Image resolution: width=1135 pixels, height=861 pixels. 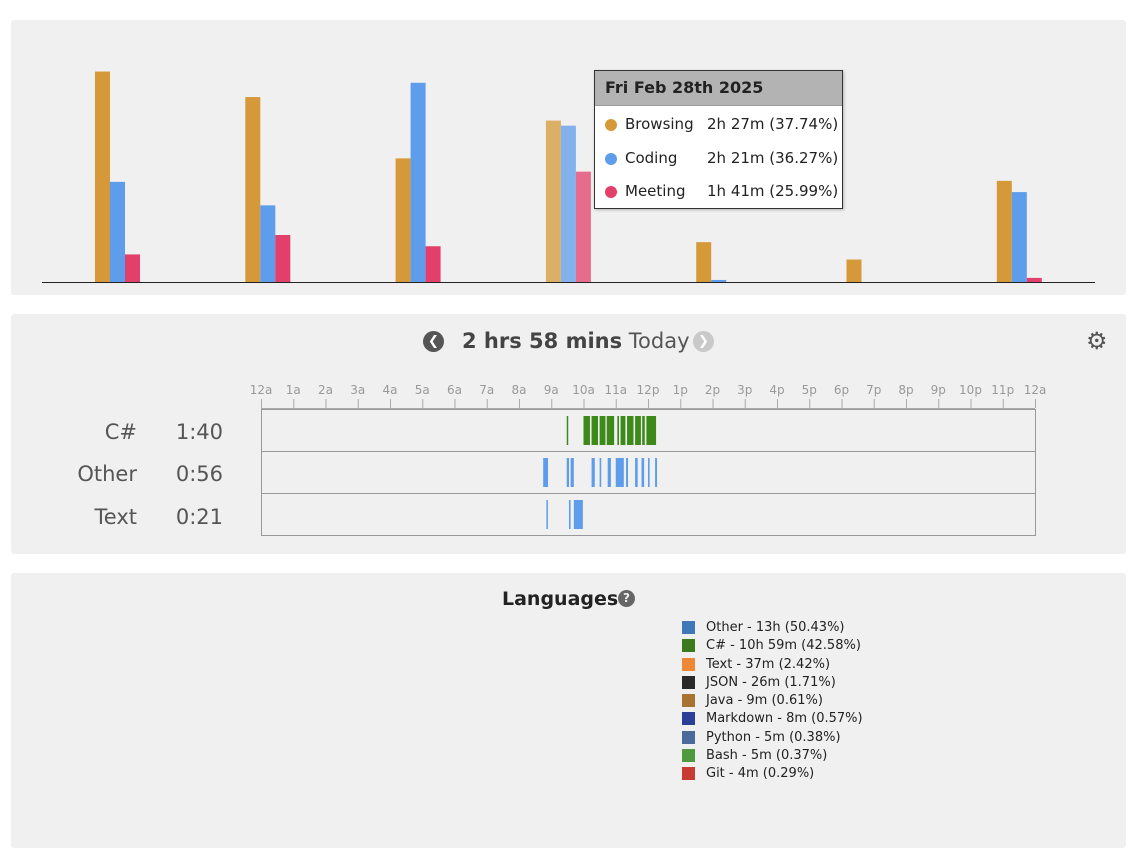 What do you see at coordinates (784, 719) in the screenshot?
I see `legend-label: Markdown - 8m (0.57%)` at bounding box center [784, 719].